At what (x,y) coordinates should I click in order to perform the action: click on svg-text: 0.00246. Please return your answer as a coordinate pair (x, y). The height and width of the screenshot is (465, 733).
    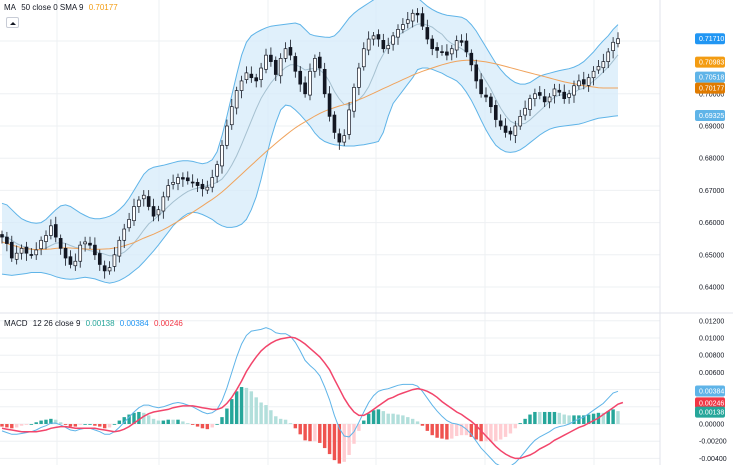
    Looking at the image, I should click on (711, 403).